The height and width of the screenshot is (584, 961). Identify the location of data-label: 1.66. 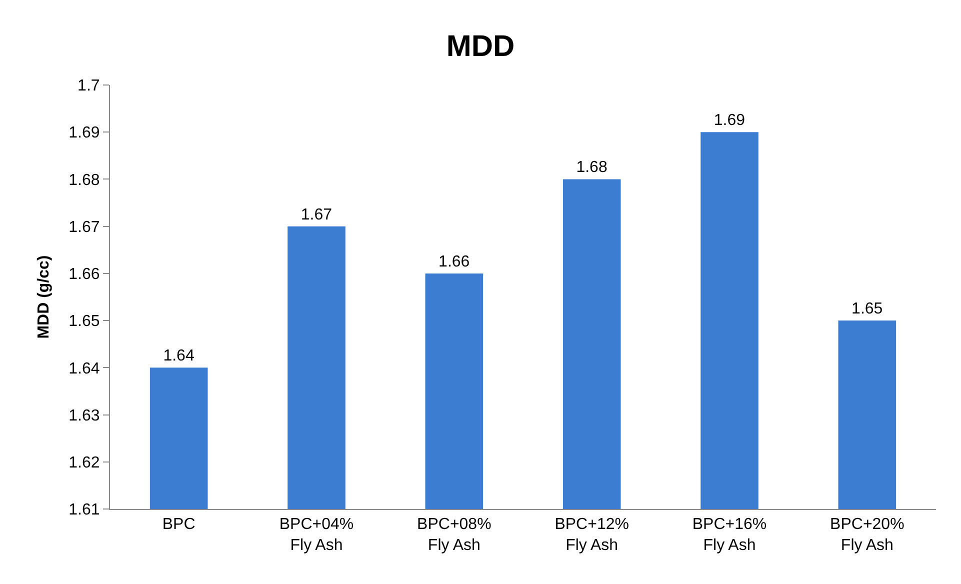
(454, 261).